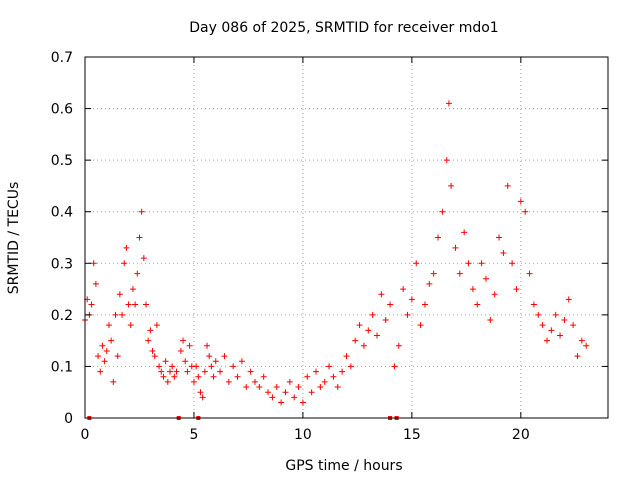  What do you see at coordinates (521, 435) in the screenshot?
I see `x-tick-label: 20` at bounding box center [521, 435].